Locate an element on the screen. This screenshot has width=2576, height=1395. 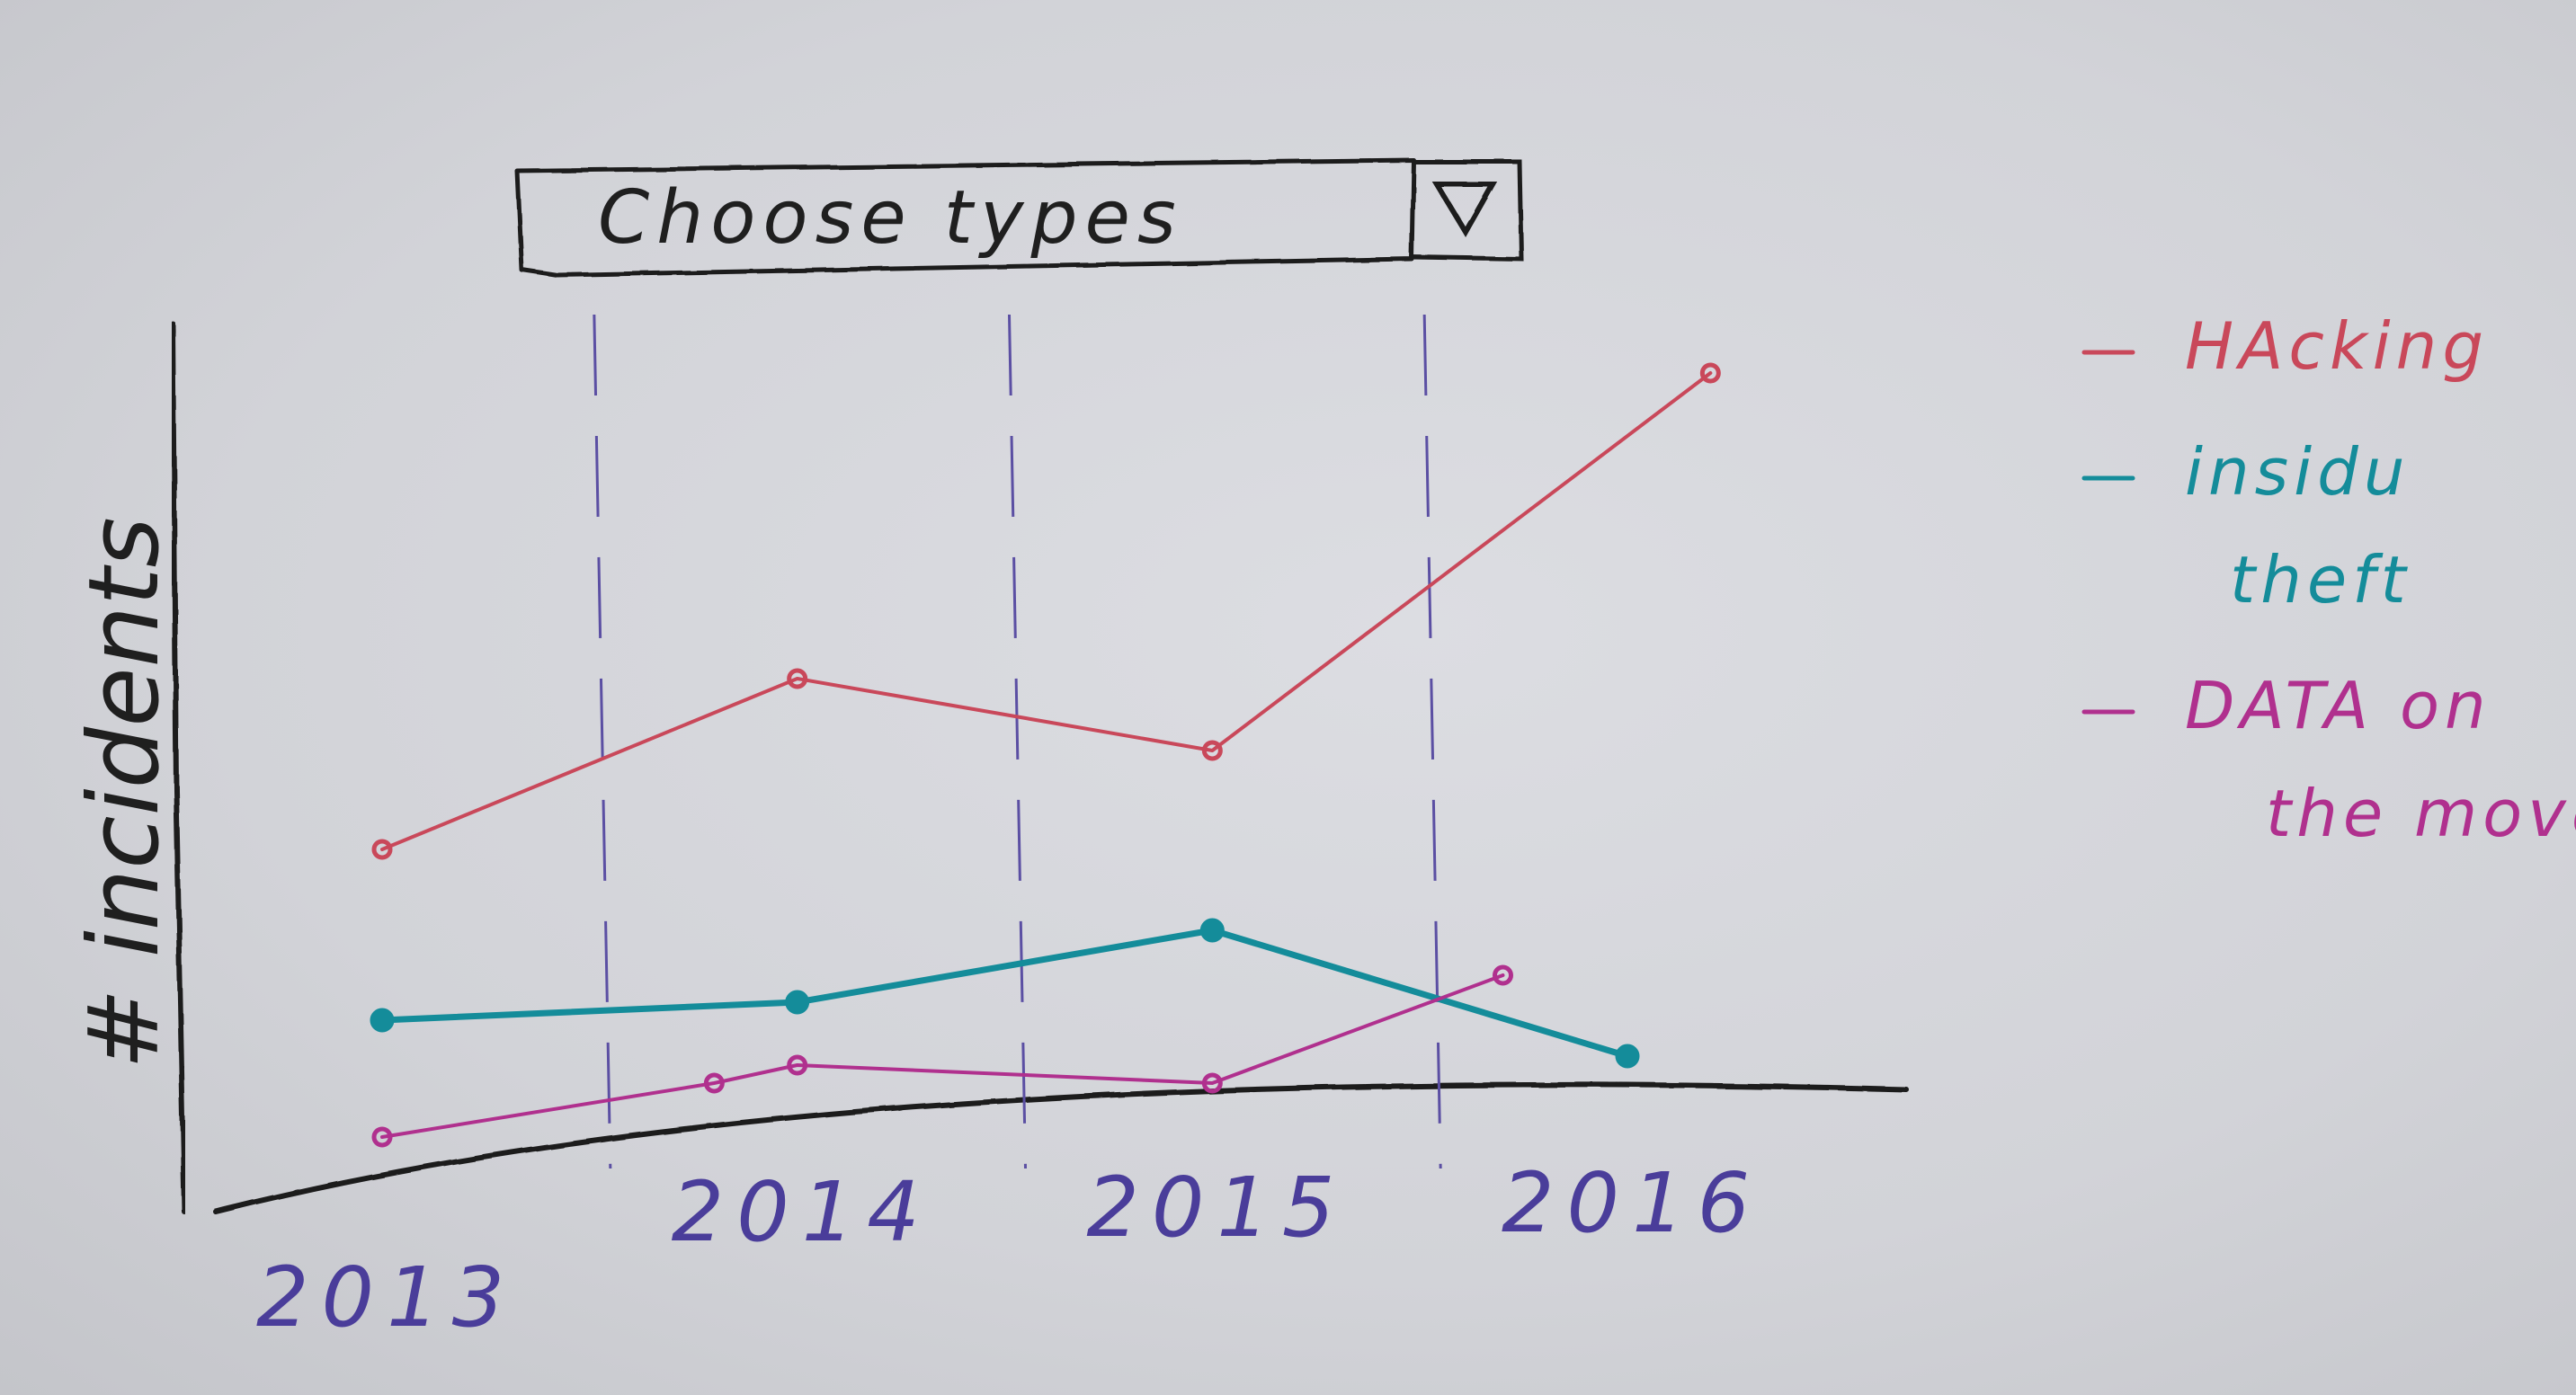
dropdown-arrow-box is located at coordinates (1468, 210).